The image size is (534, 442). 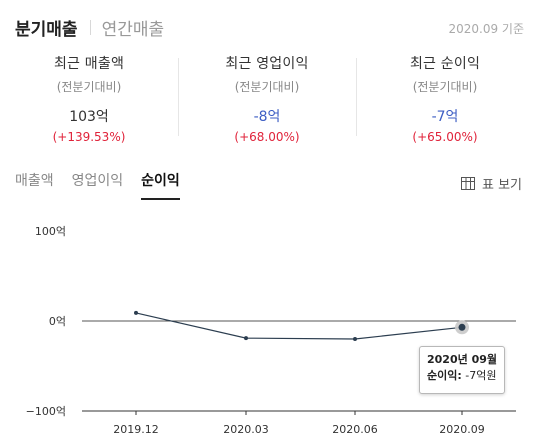 I want to click on summary-label: 최근 영업이익, so click(x=267, y=64).